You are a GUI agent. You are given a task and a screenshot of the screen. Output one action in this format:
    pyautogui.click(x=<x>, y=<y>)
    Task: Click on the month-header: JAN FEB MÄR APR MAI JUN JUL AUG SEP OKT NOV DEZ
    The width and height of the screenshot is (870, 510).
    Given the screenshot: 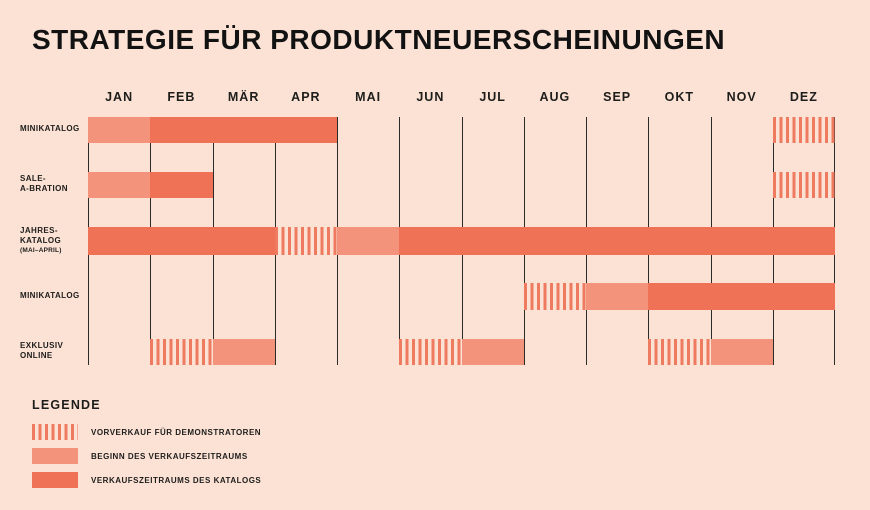 What is the action you would take?
    pyautogui.click(x=461, y=97)
    